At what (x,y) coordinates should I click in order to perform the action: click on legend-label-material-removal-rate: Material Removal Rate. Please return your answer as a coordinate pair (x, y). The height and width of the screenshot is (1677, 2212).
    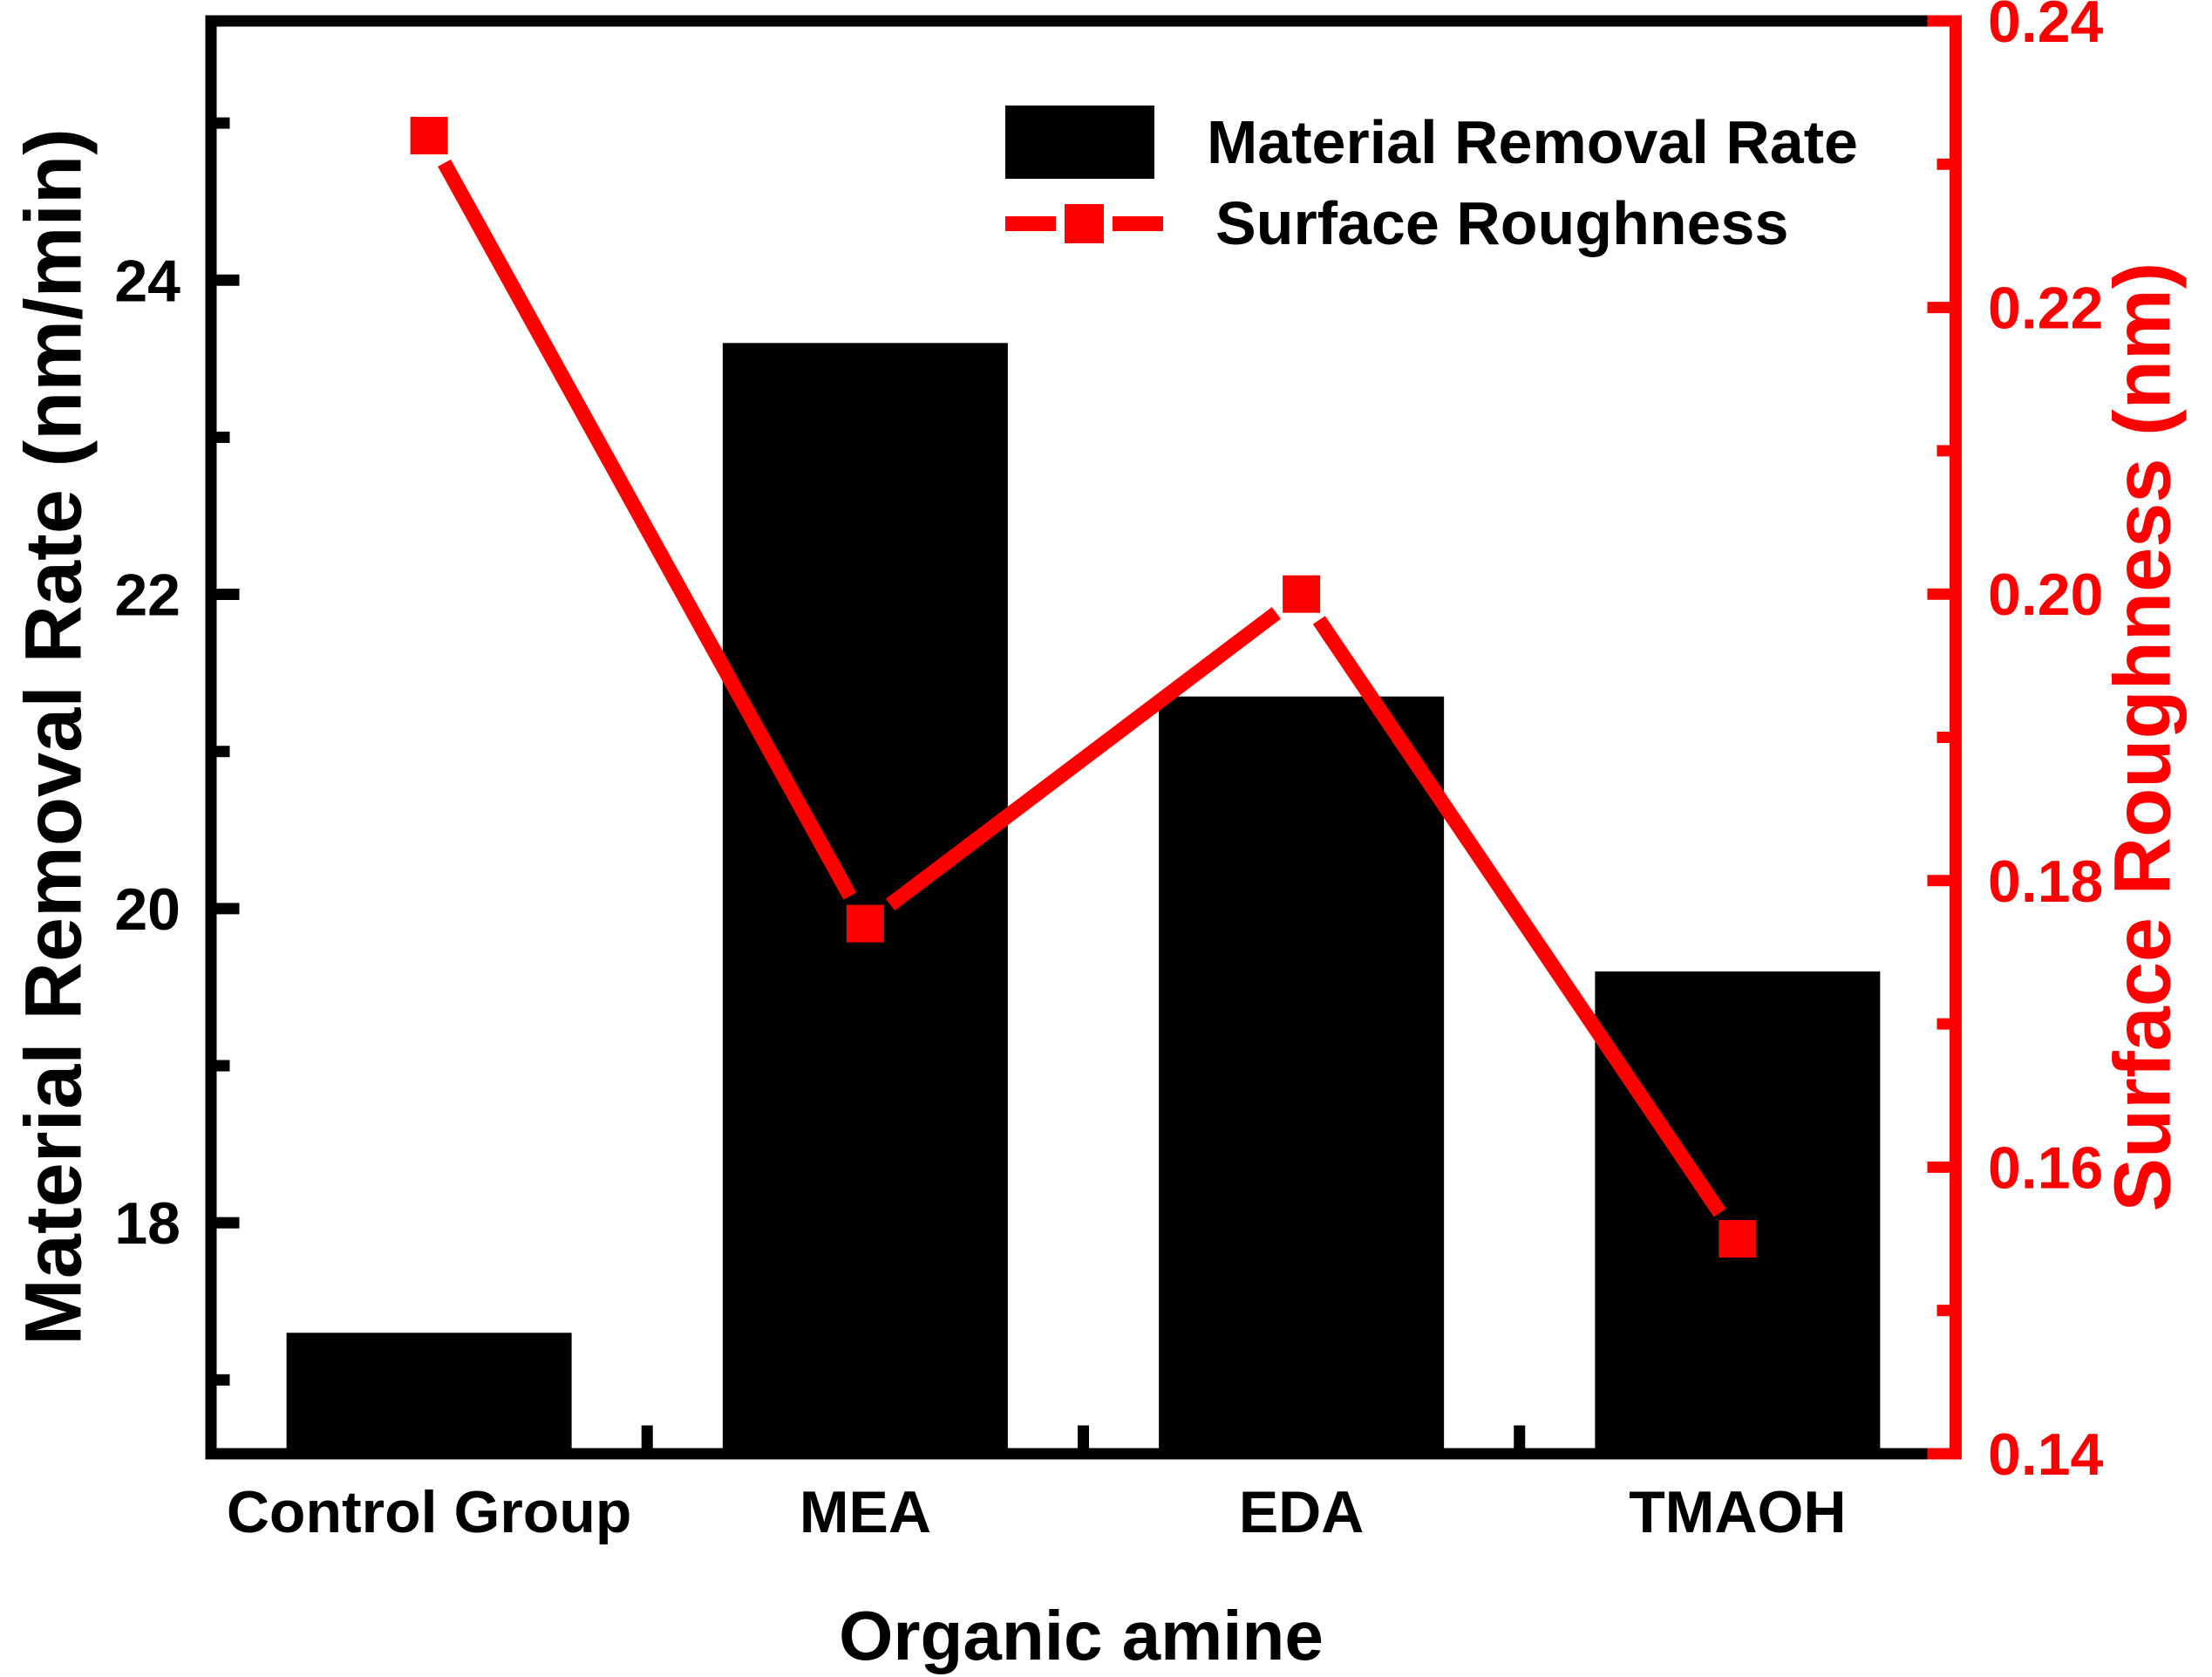
    Looking at the image, I should click on (1532, 142).